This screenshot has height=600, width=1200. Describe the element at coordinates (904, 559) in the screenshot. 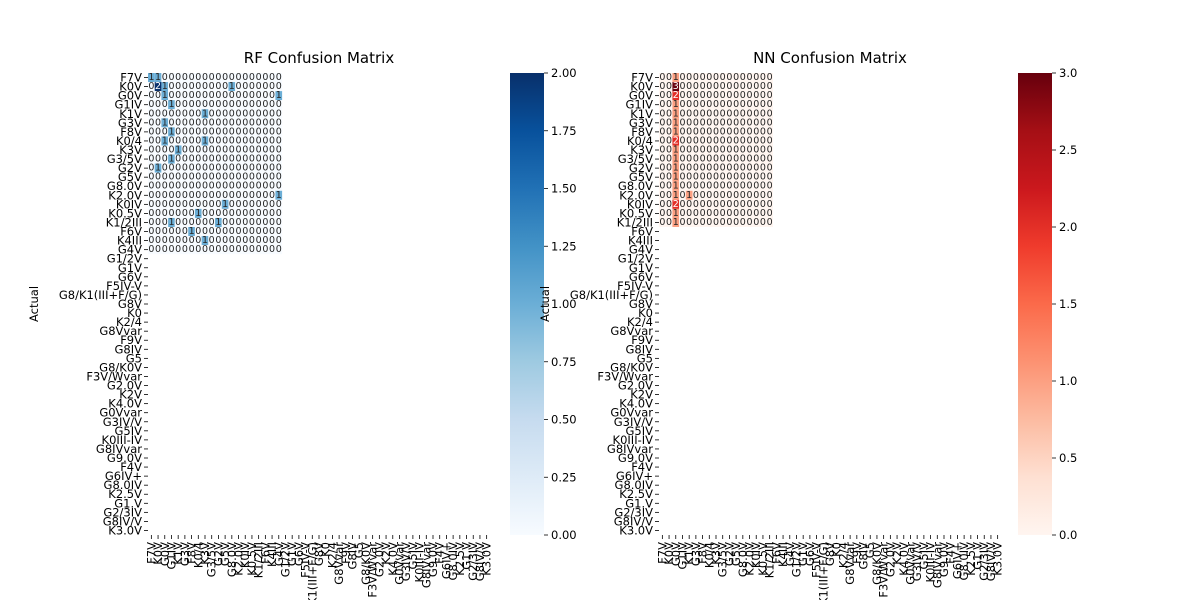

I see `x-tick-label: K4.0V` at that location.